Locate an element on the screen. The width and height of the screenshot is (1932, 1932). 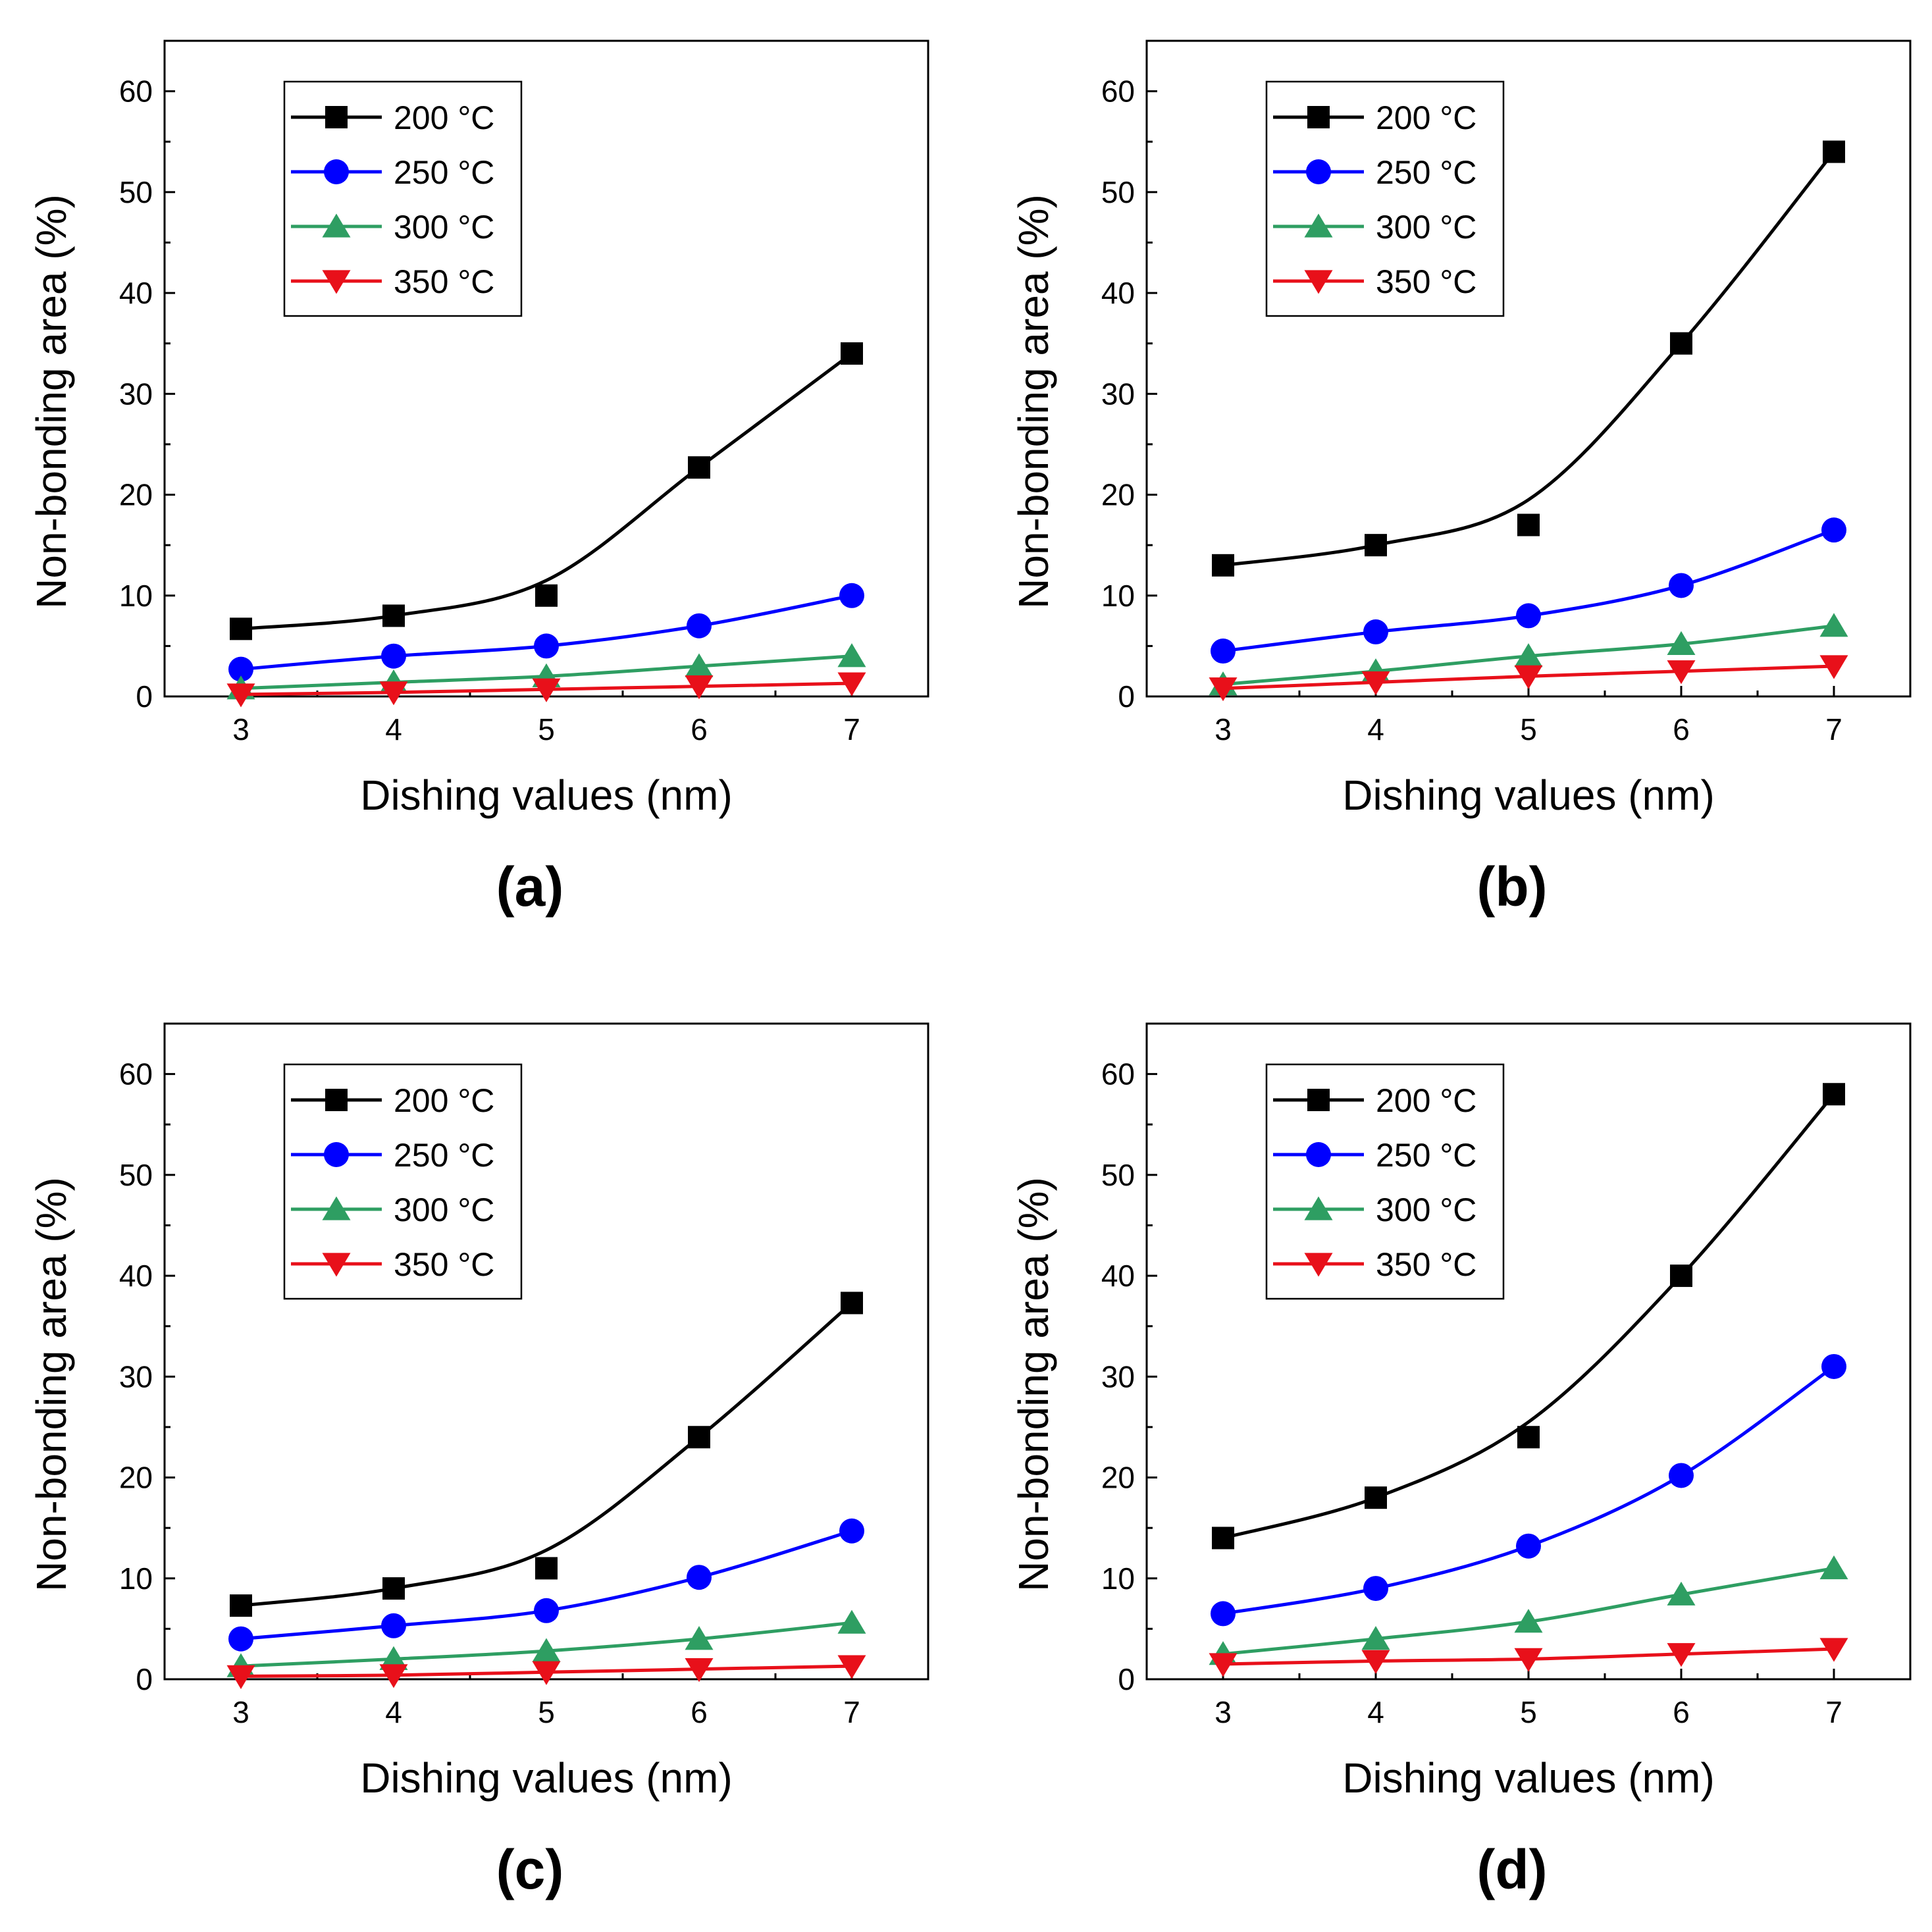
y-tick-label: 0 is located at coordinates (144, 696).